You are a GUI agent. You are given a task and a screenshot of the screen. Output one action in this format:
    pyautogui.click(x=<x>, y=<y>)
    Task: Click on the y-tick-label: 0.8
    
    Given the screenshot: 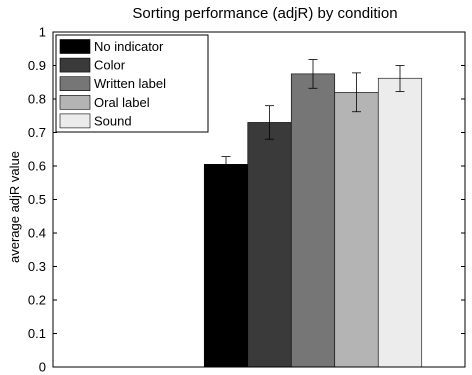 What is the action you would take?
    pyautogui.click(x=37, y=99)
    